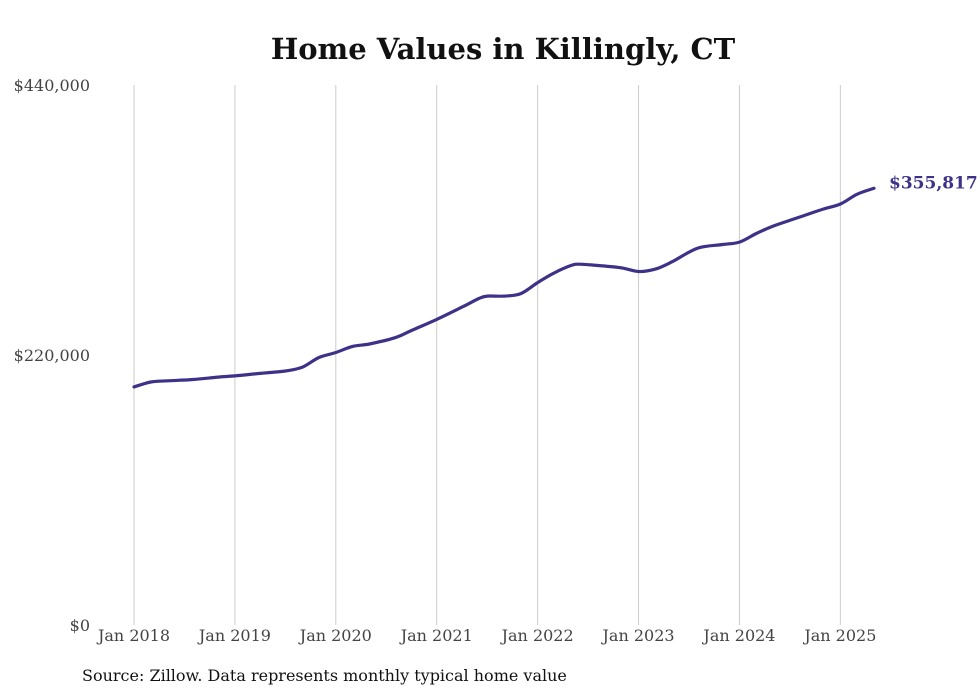 This screenshot has height=699, width=980. I want to click on chart-title: Home Values in Killingly, CT, so click(503, 49).